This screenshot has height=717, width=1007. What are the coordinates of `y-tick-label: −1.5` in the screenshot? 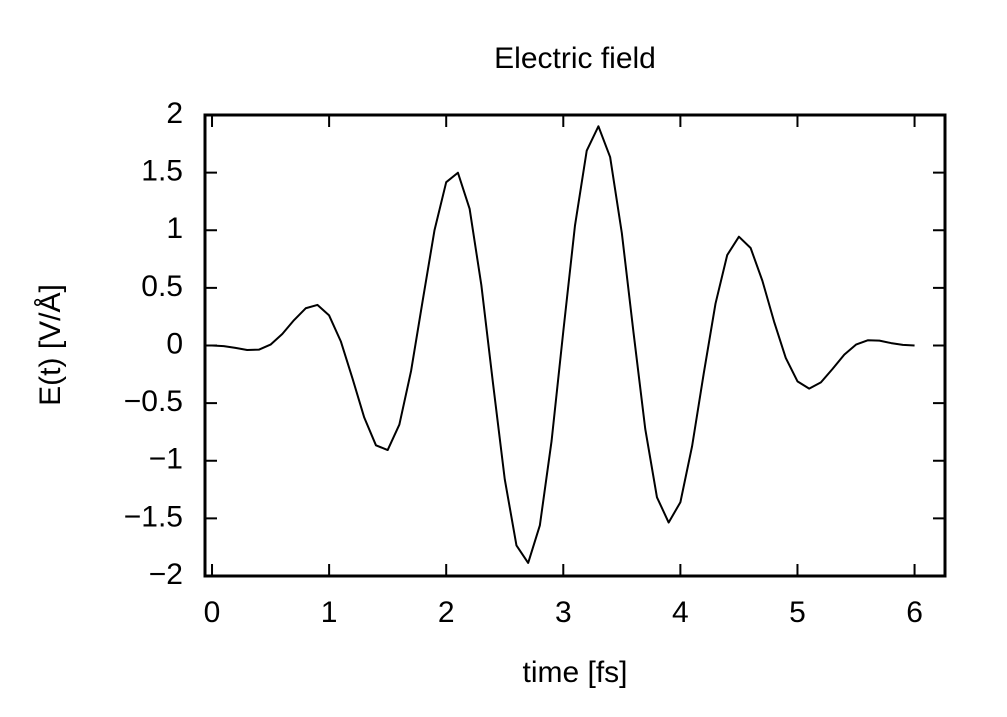 It's located at (153, 516).